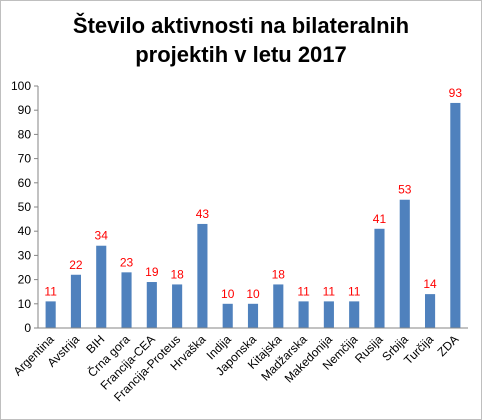 The image size is (482, 420). What do you see at coordinates (25, 134) in the screenshot?
I see `y-tick-label: 80` at bounding box center [25, 134].